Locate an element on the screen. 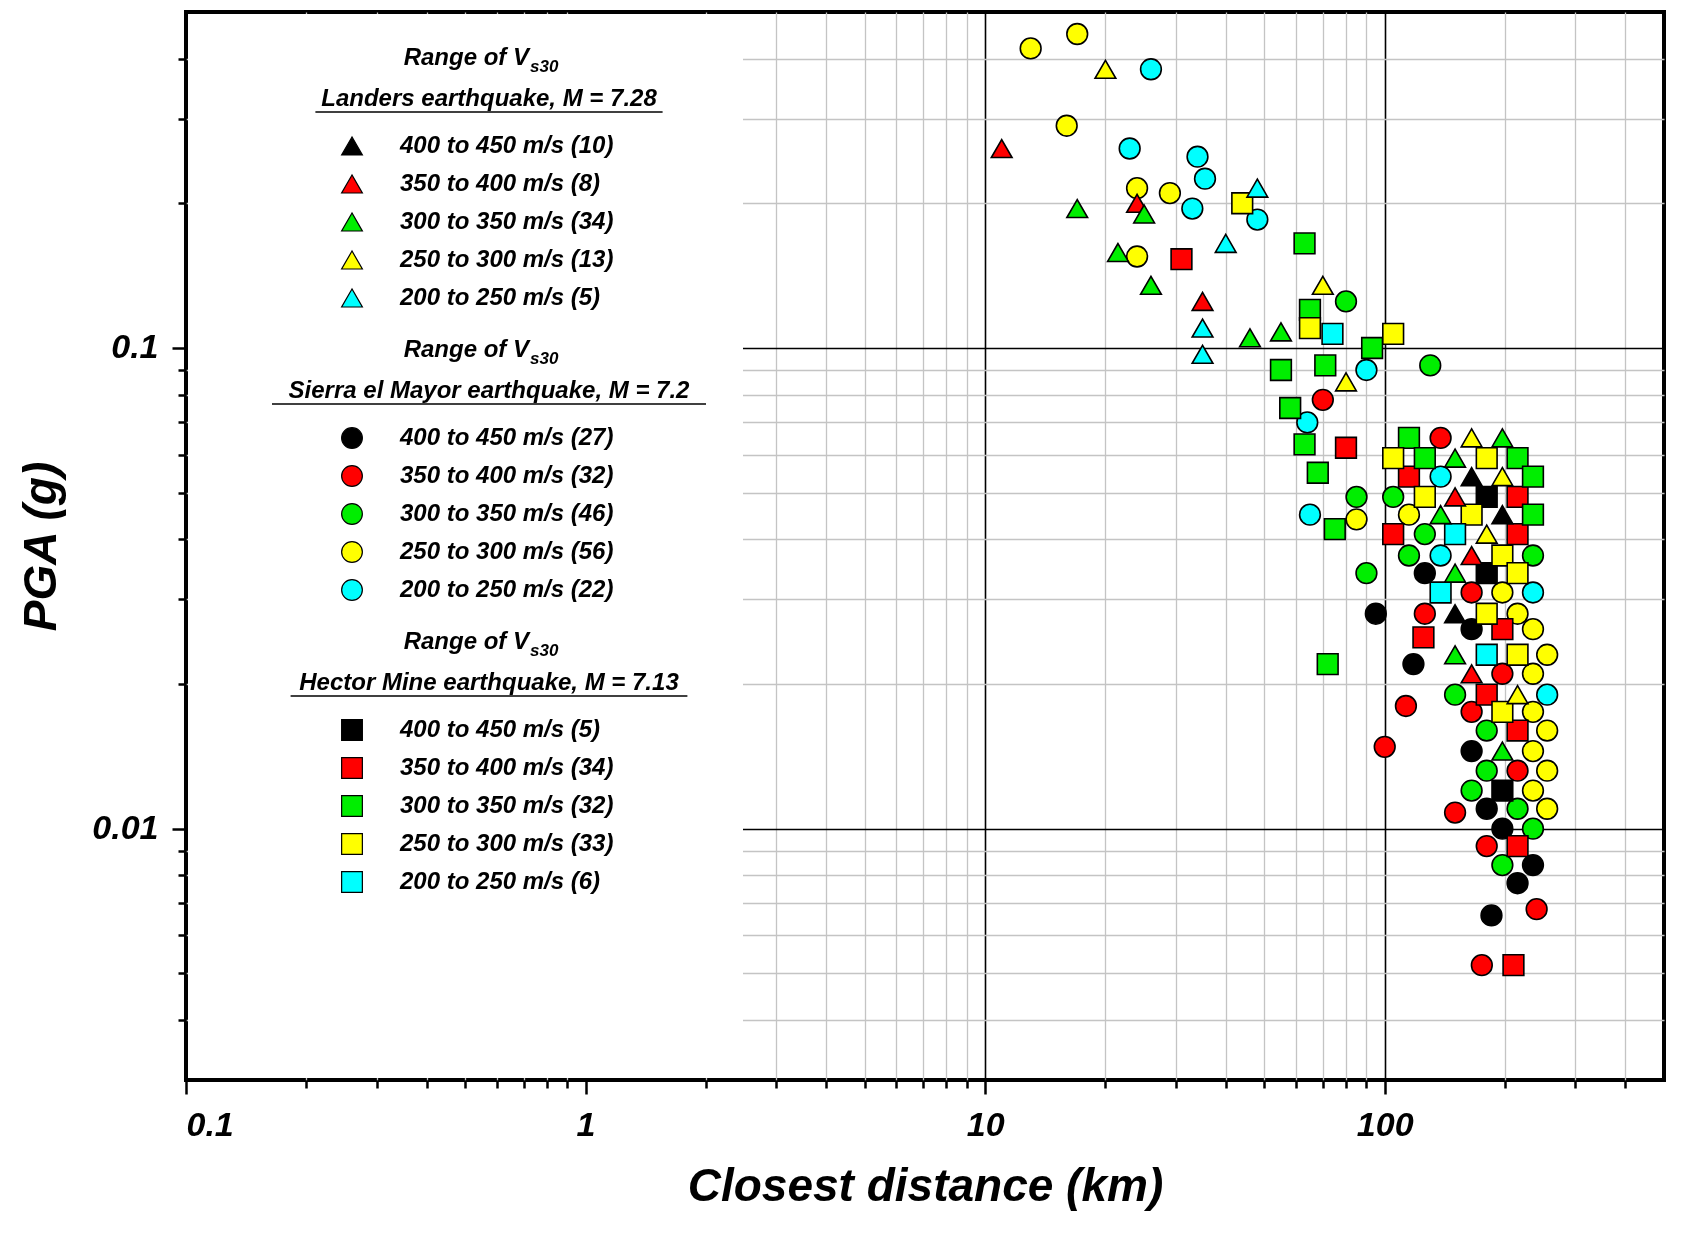 This screenshot has height=1239, width=1681. legend-label: 250 to 300 m/s (56) is located at coordinates (506, 550).